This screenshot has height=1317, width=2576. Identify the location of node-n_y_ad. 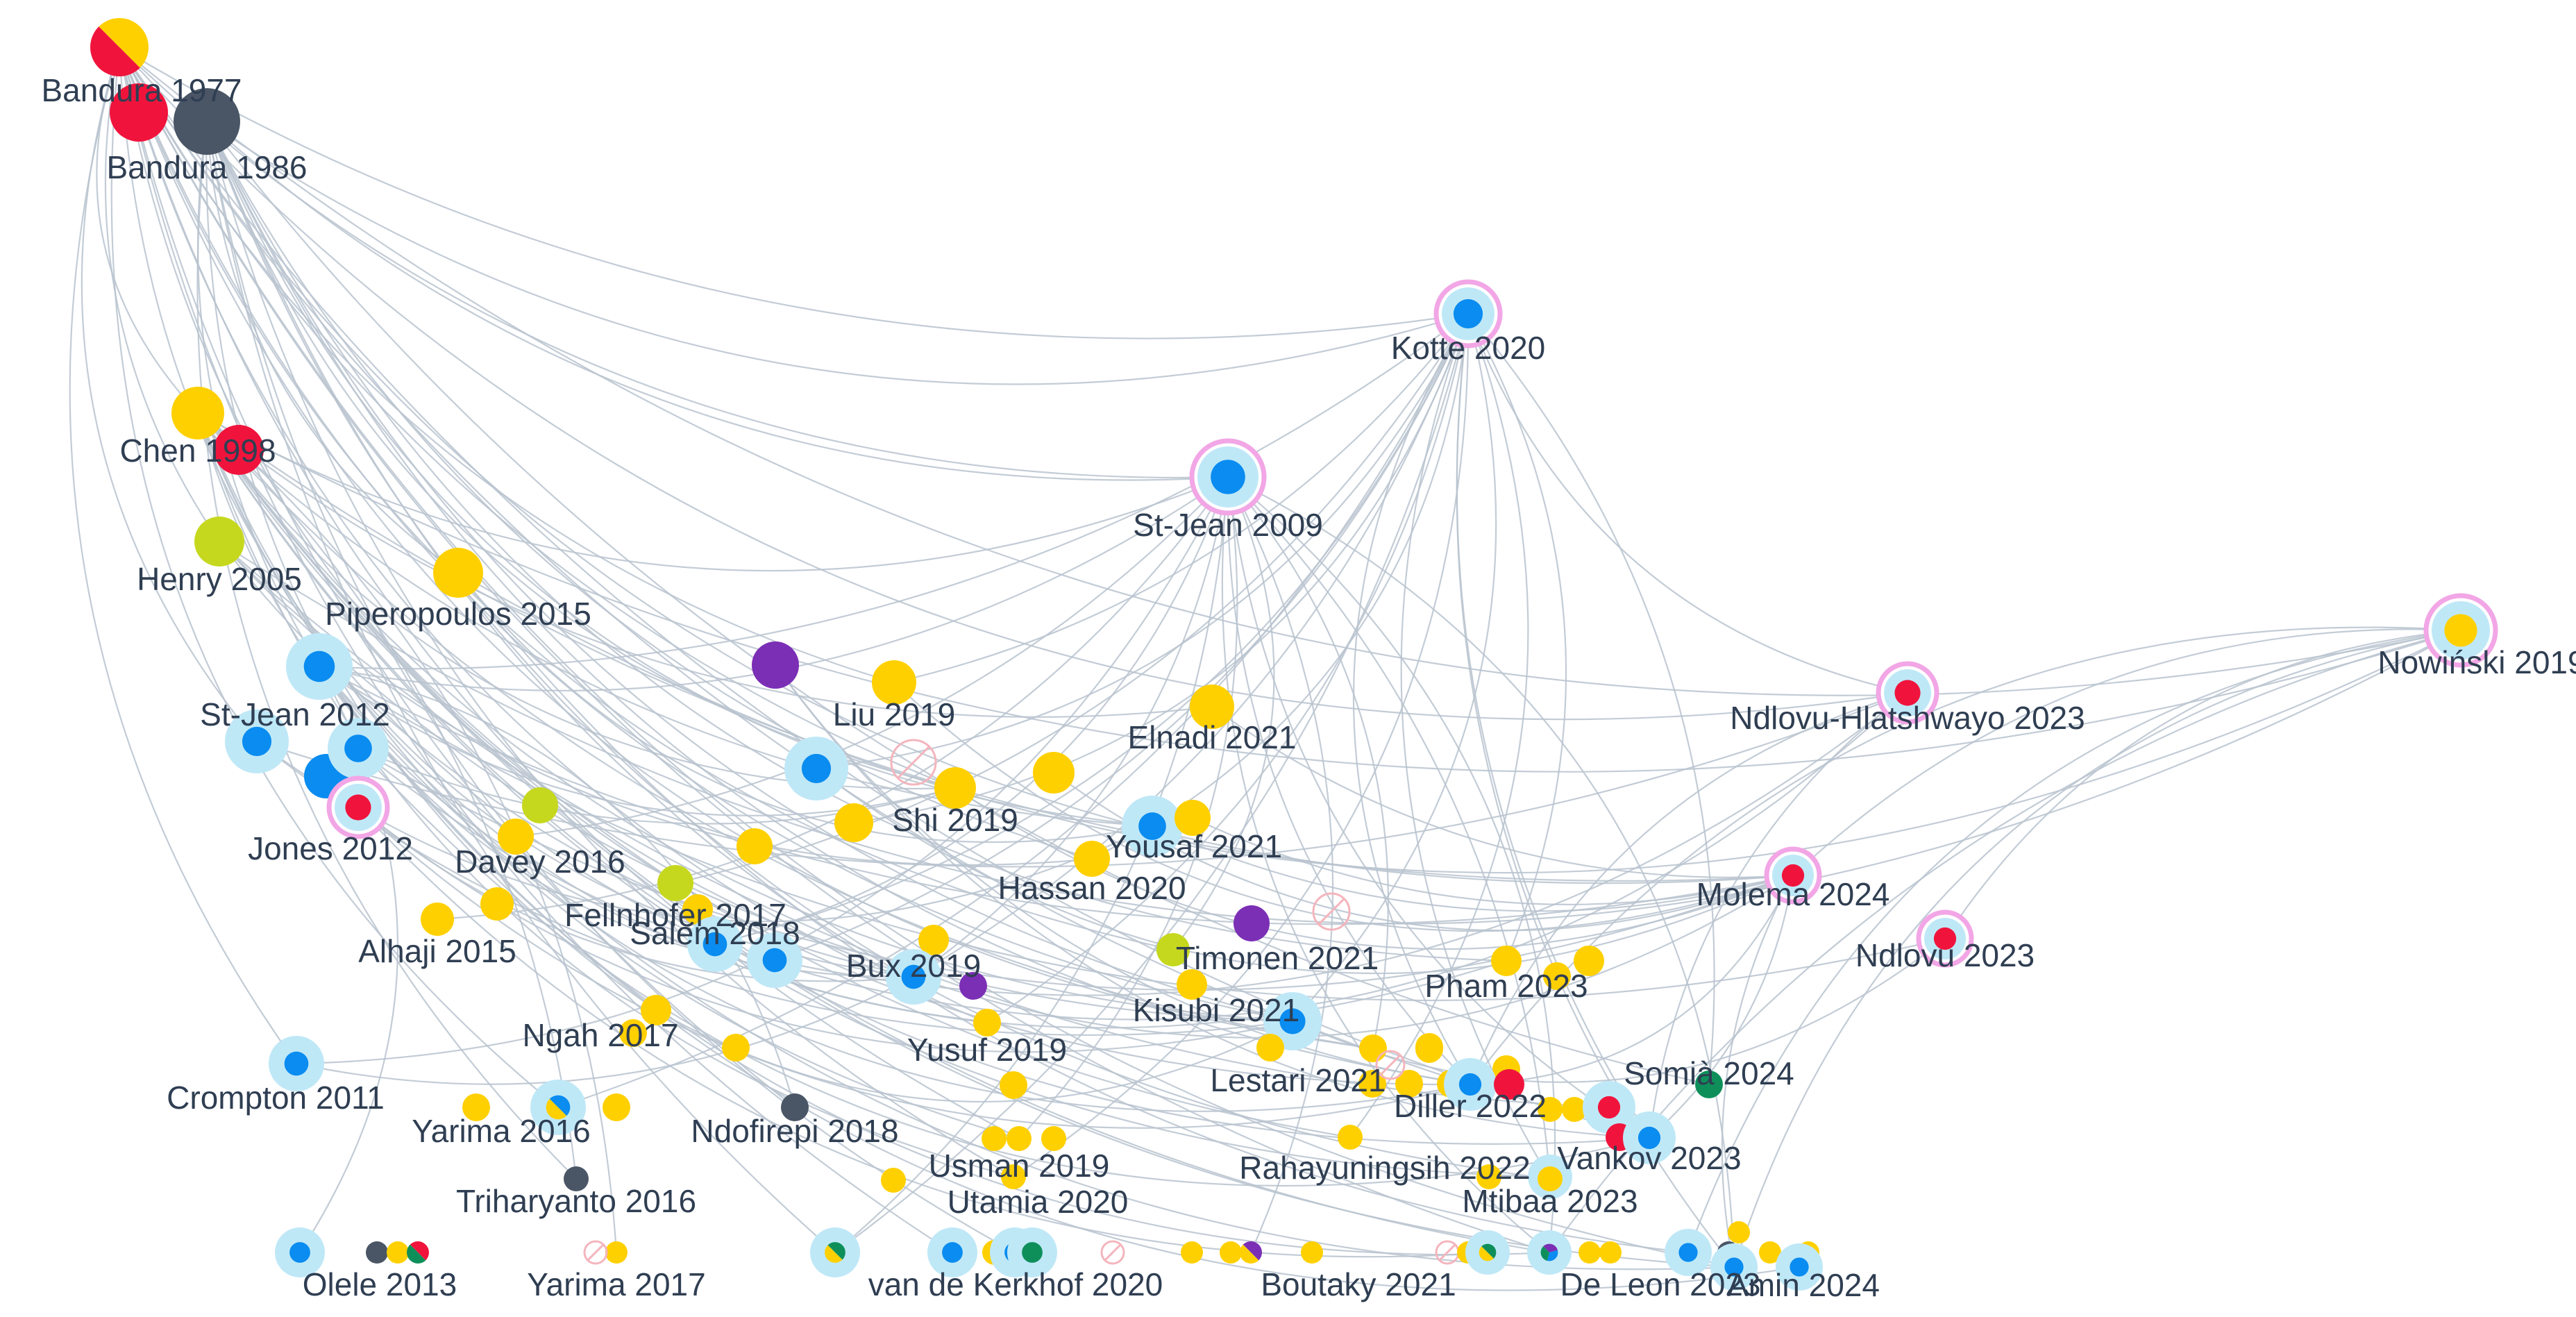
(1550, 1109).